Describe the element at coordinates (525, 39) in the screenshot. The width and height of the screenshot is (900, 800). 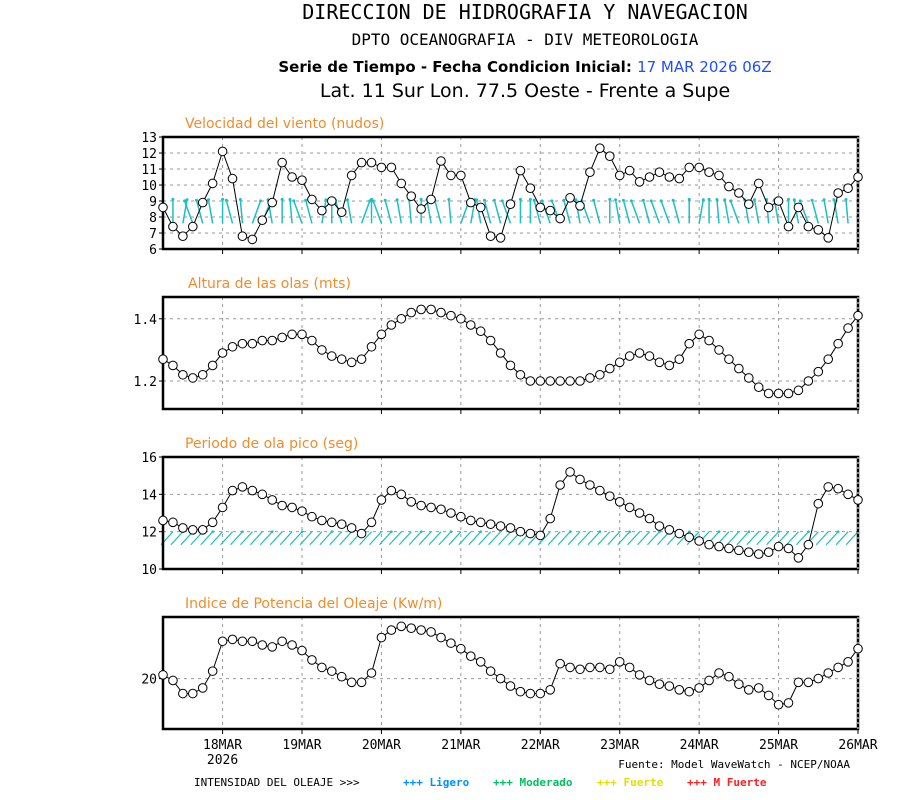
I see `header-department: DPTO OCEANOGRAFIA - DIV METEOROLOGIA` at that location.